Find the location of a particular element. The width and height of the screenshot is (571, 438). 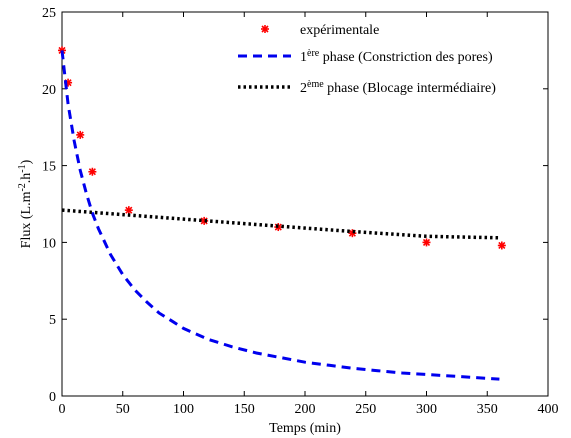

x-axis-title: Temps (min) is located at coordinates (305, 428).